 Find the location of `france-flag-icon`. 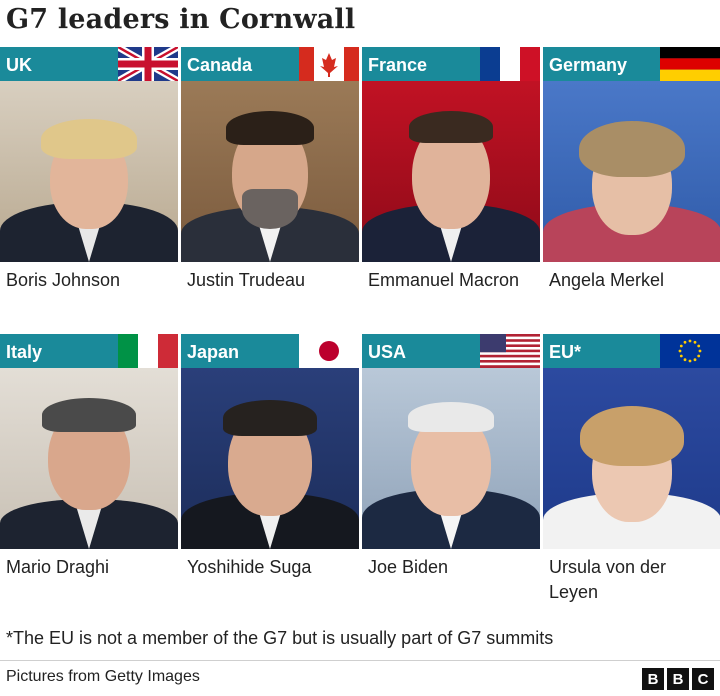

france-flag-icon is located at coordinates (510, 64).